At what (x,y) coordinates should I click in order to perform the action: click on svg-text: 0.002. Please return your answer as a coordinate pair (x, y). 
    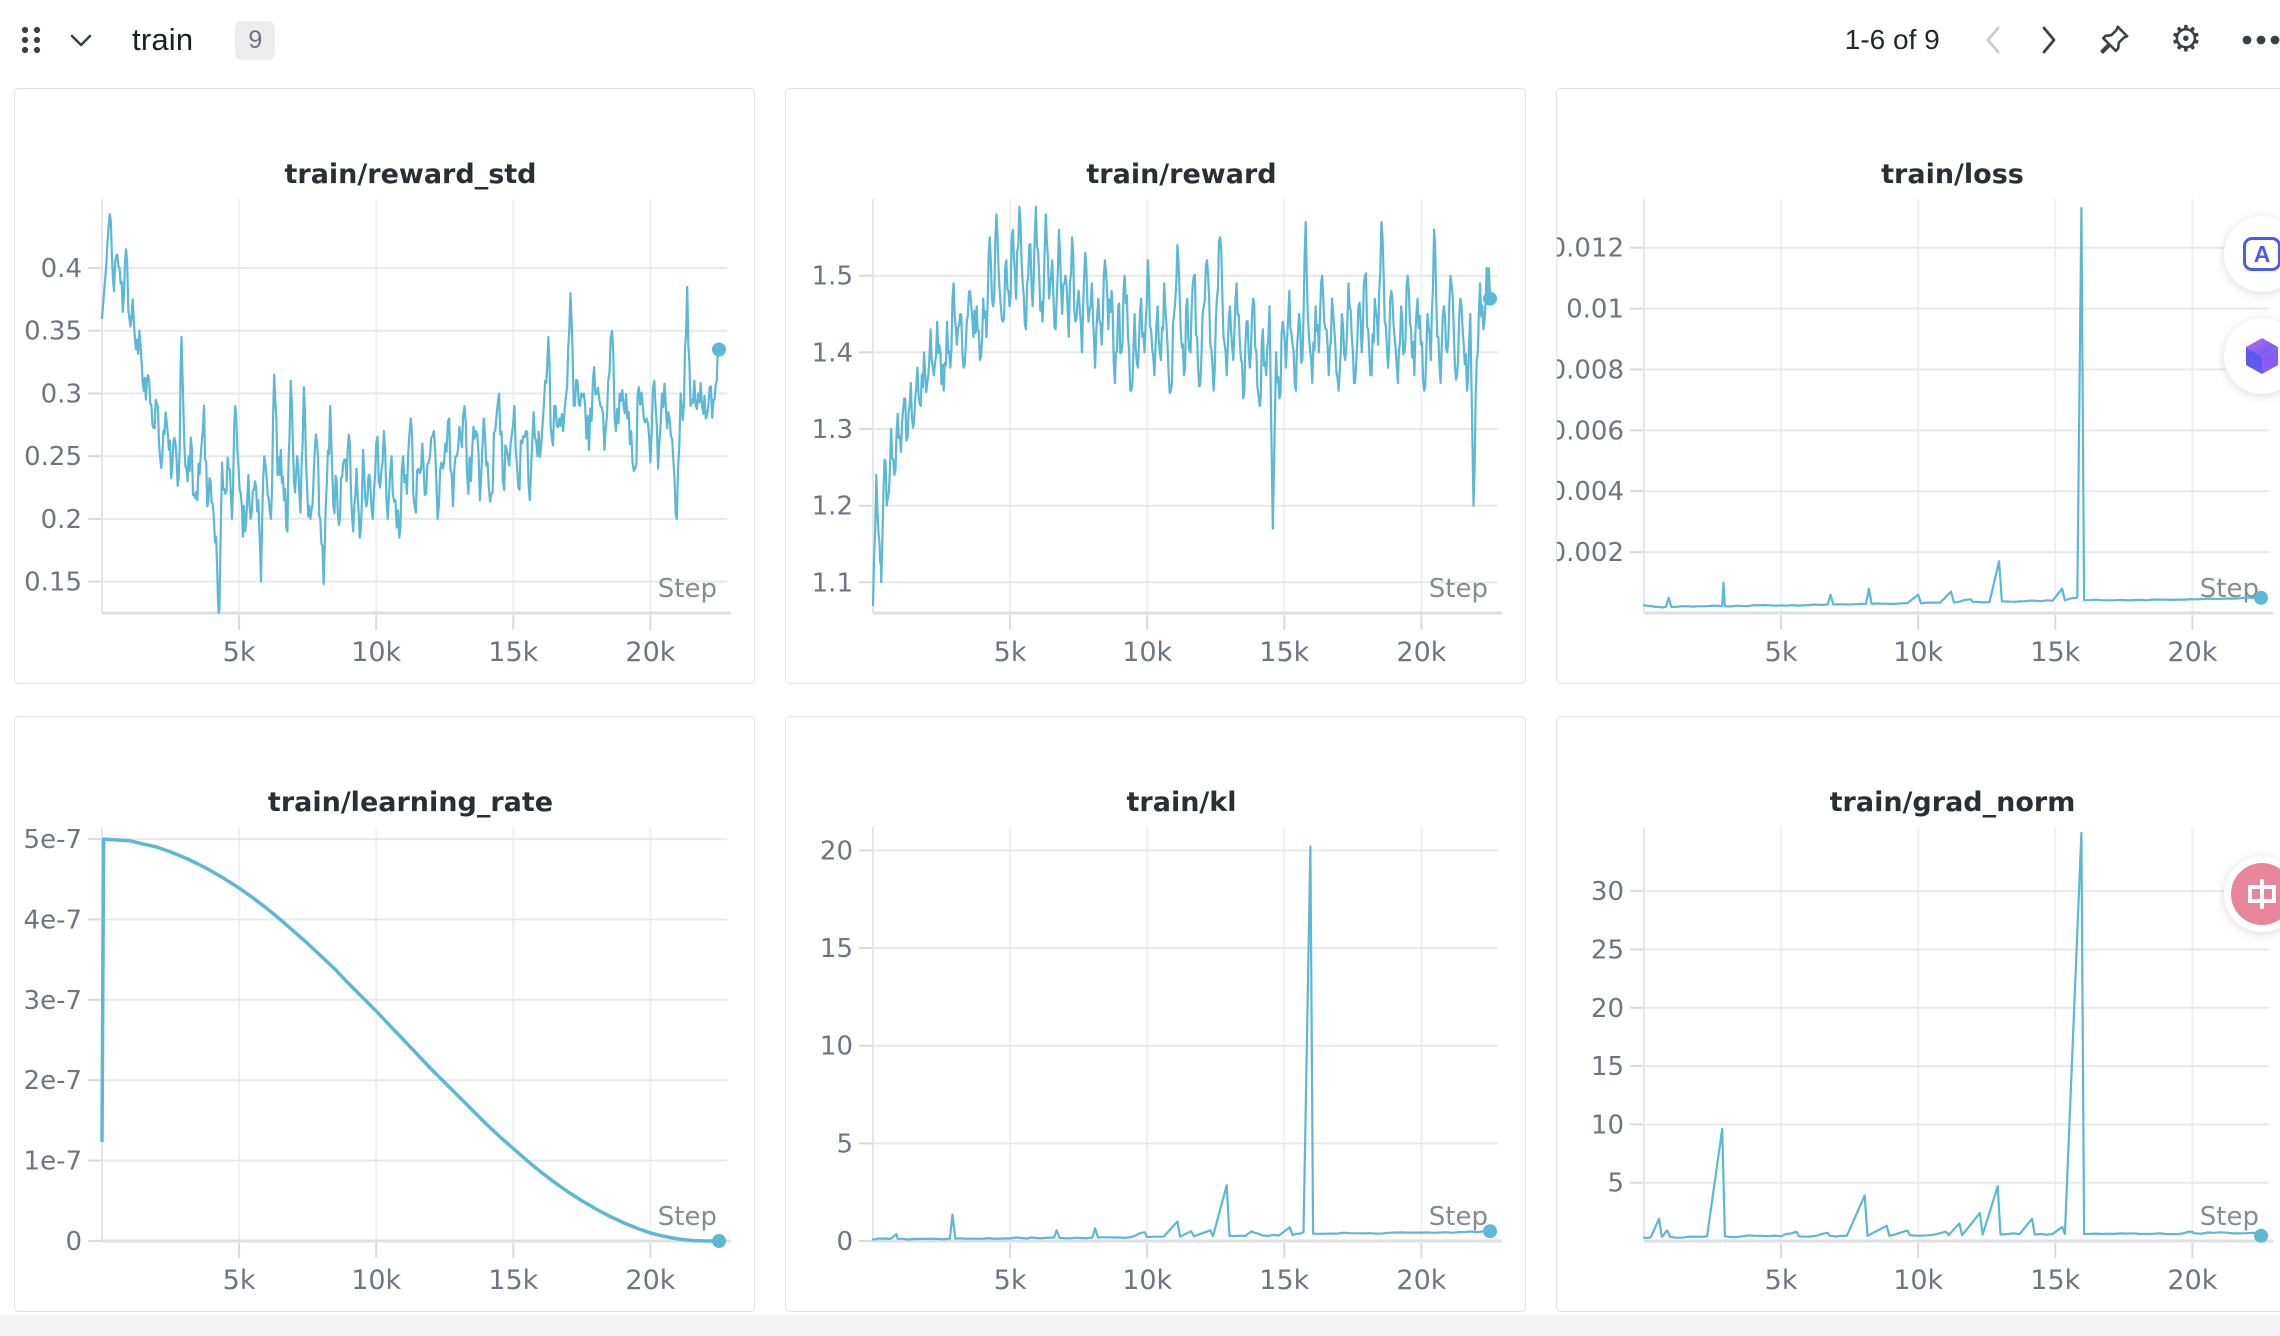
    Looking at the image, I should click on (1590, 553).